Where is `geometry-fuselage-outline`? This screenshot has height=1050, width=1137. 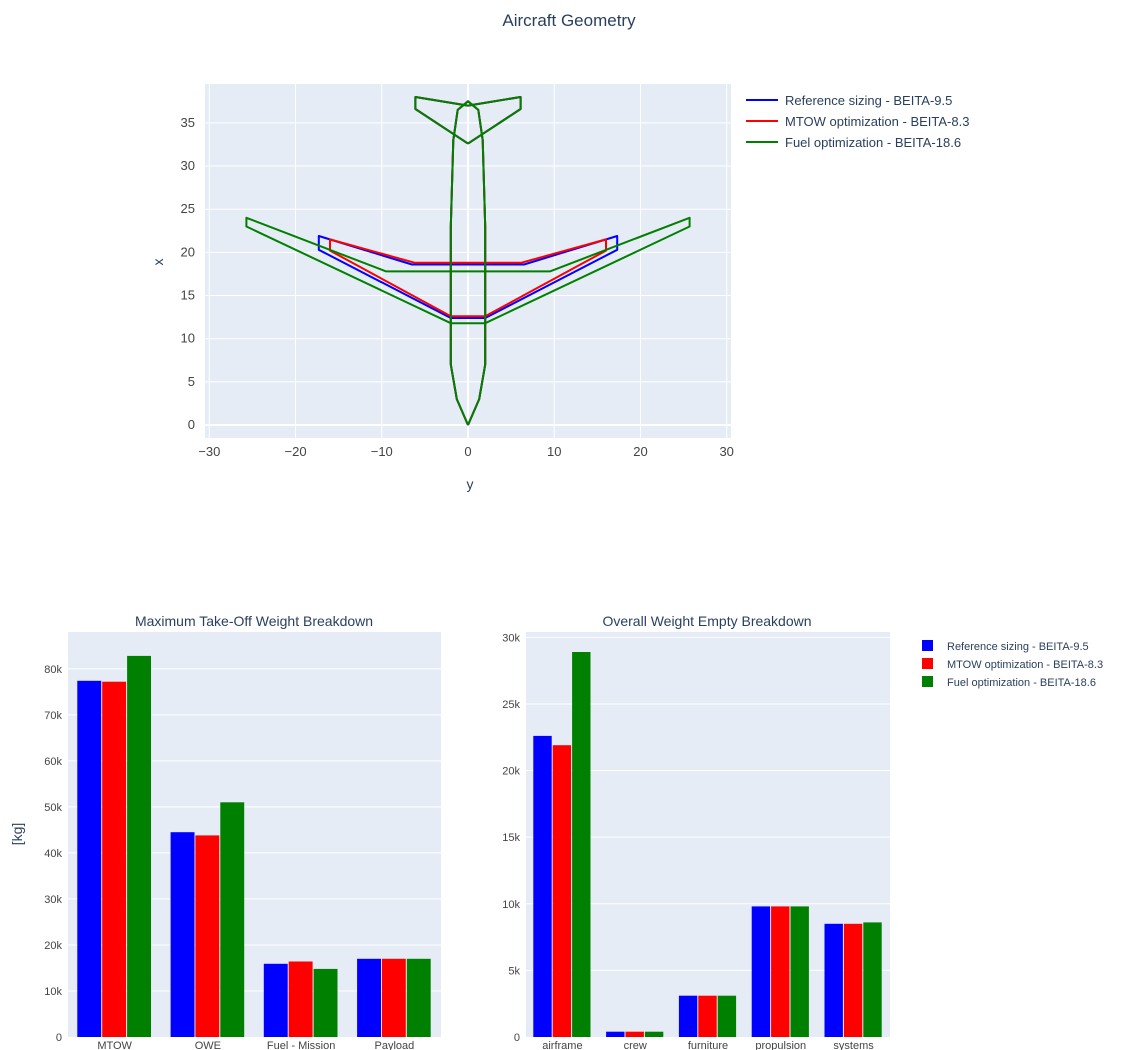 geometry-fuselage-outline is located at coordinates (468, 263).